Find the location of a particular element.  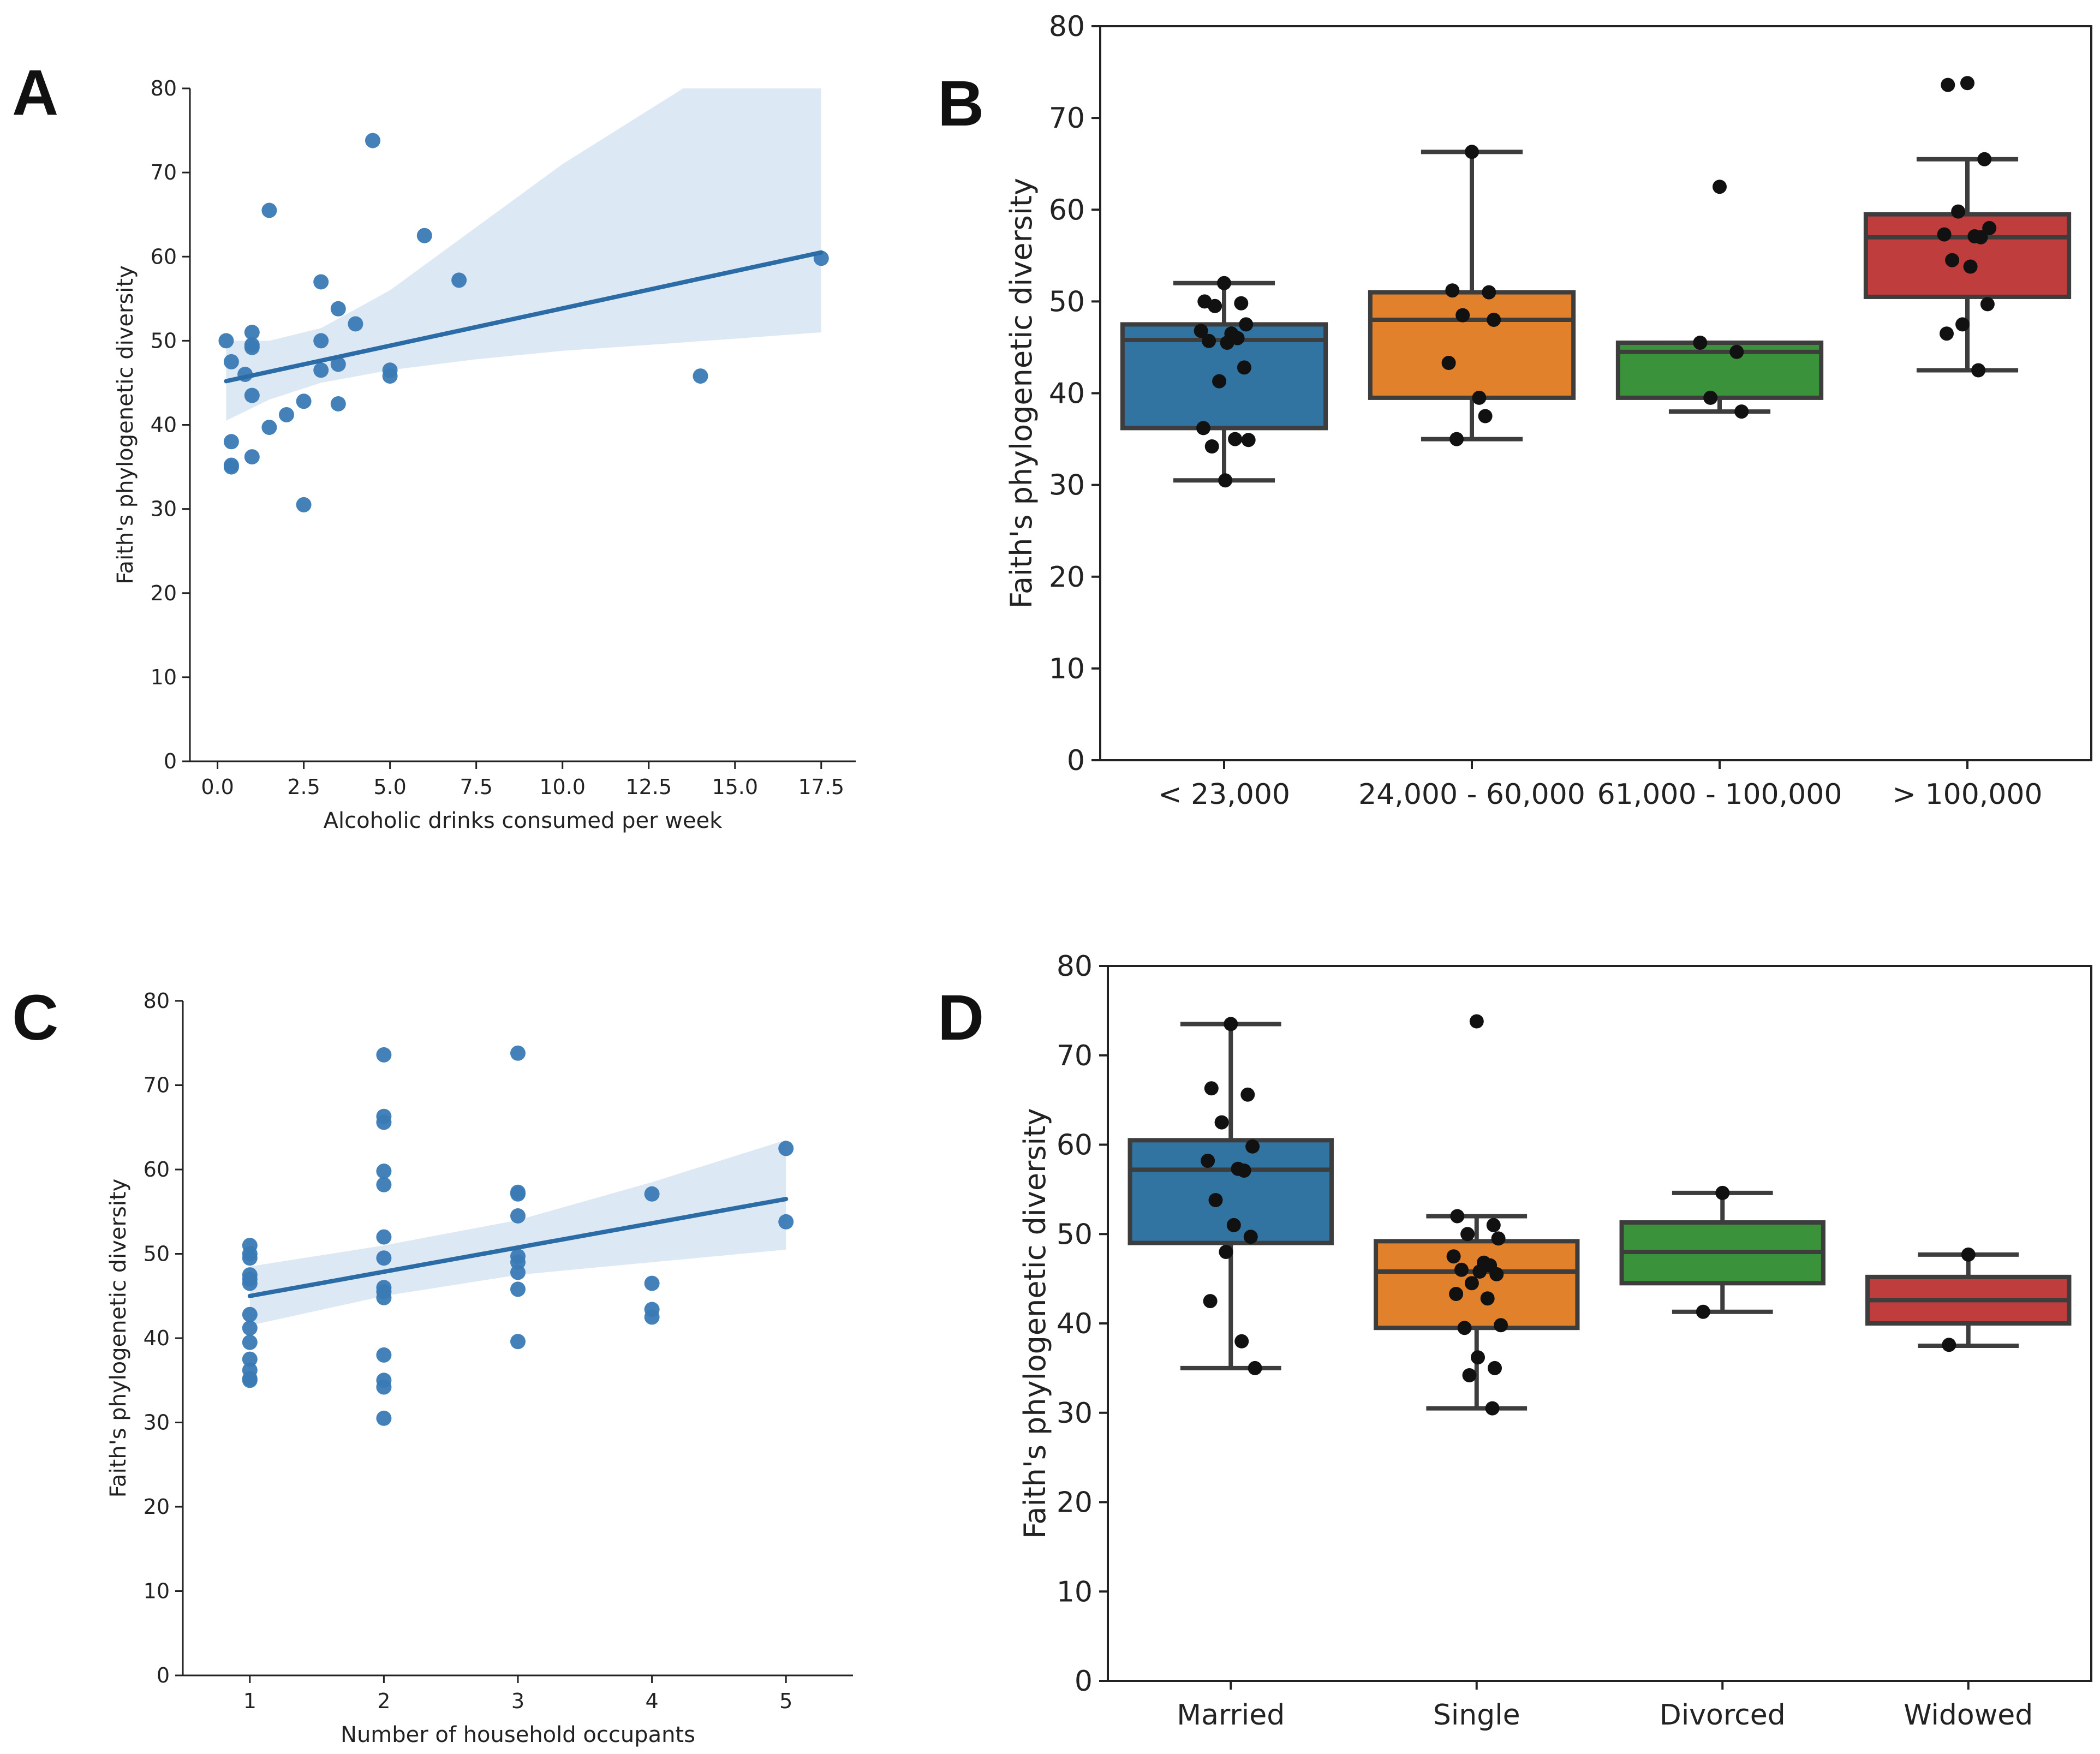

x-axis-label: Number of household occupants is located at coordinates (518, 1734).